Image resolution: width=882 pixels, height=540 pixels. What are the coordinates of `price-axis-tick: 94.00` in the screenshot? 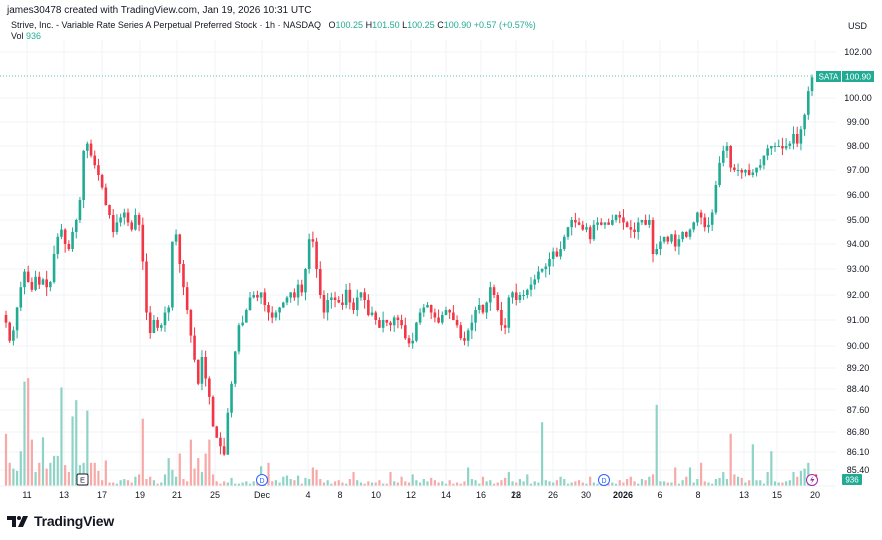 It's located at (858, 244).